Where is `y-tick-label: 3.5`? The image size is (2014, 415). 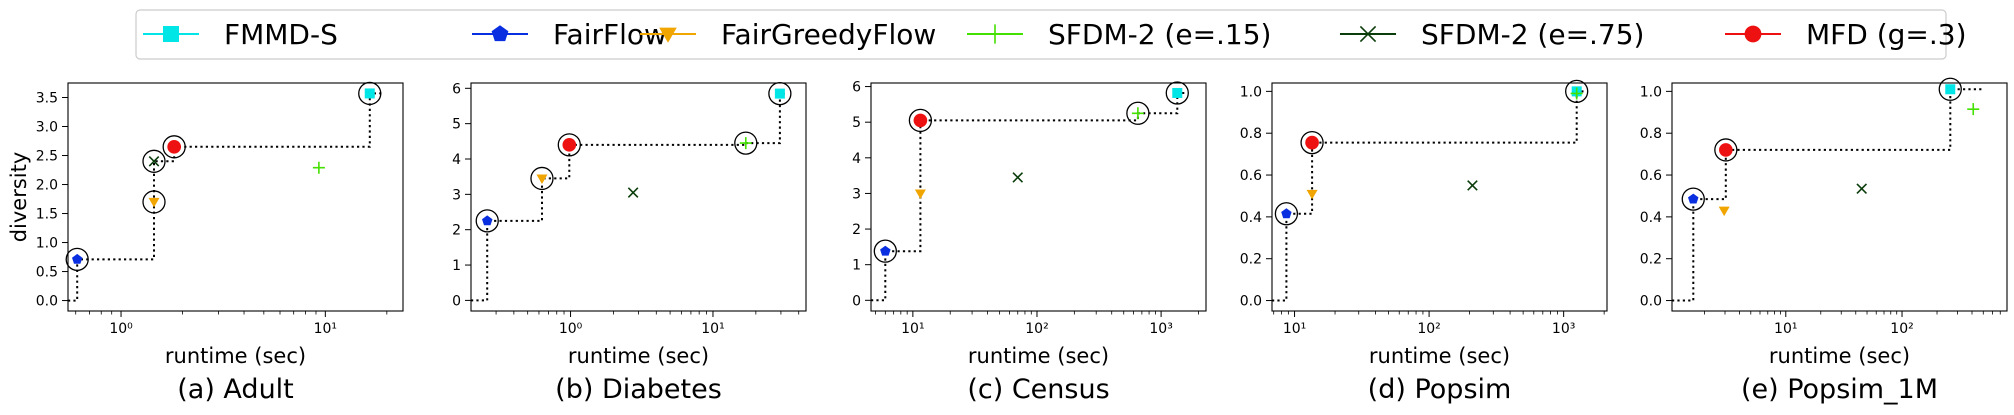 y-tick-label: 3.5 is located at coordinates (47, 99).